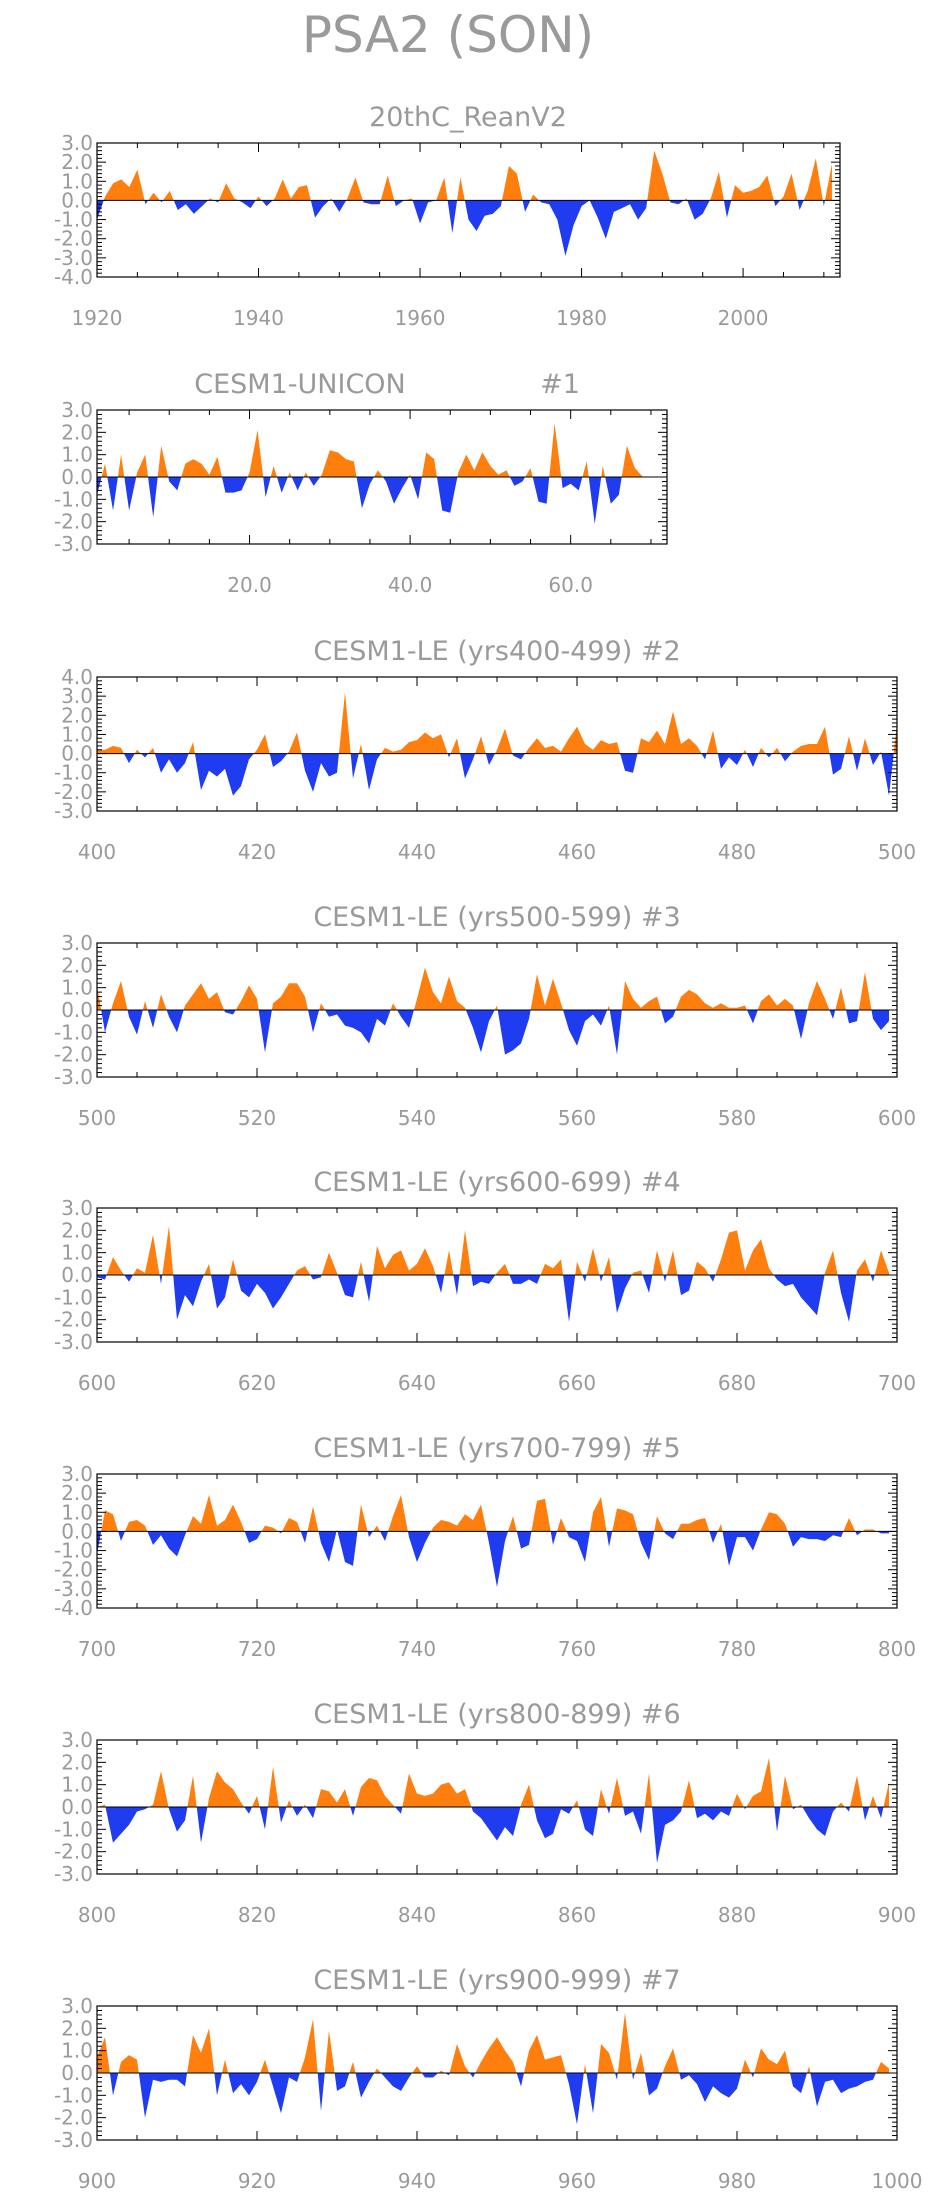 The width and height of the screenshot is (932, 2194). What do you see at coordinates (581, 318) in the screenshot?
I see `x-tick-label: 1980` at bounding box center [581, 318].